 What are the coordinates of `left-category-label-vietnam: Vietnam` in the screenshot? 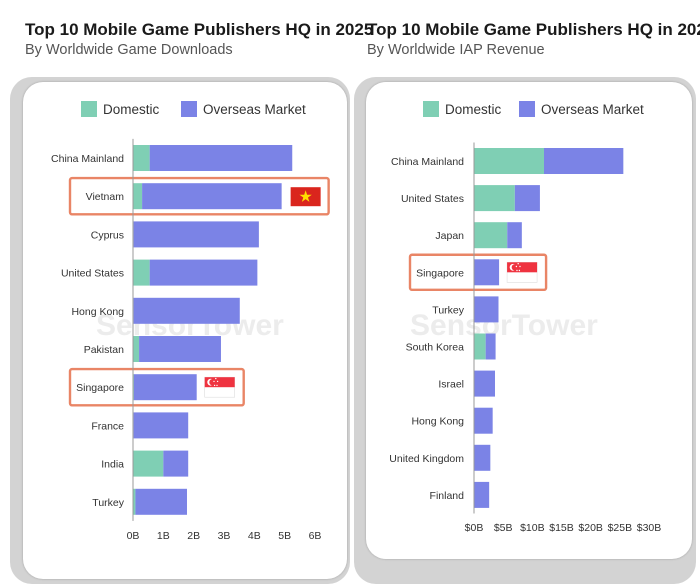 It's located at (105, 197).